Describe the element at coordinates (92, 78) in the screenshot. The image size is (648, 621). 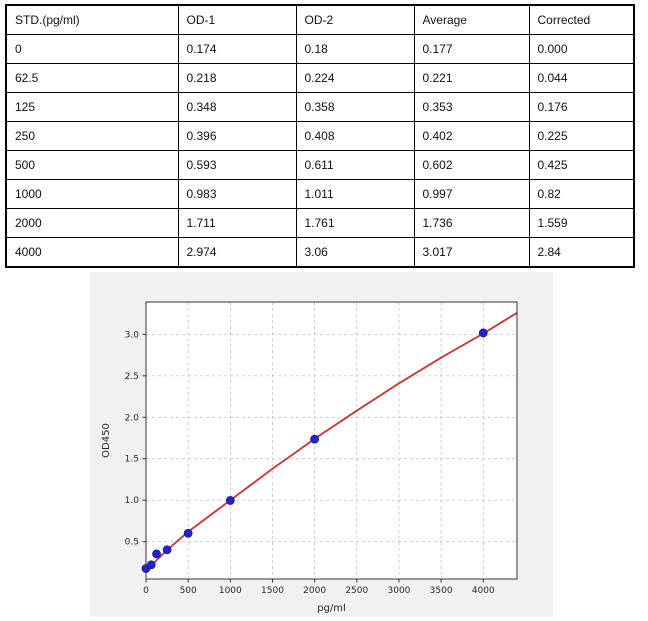
I see `table-cell: 62.5` at that location.